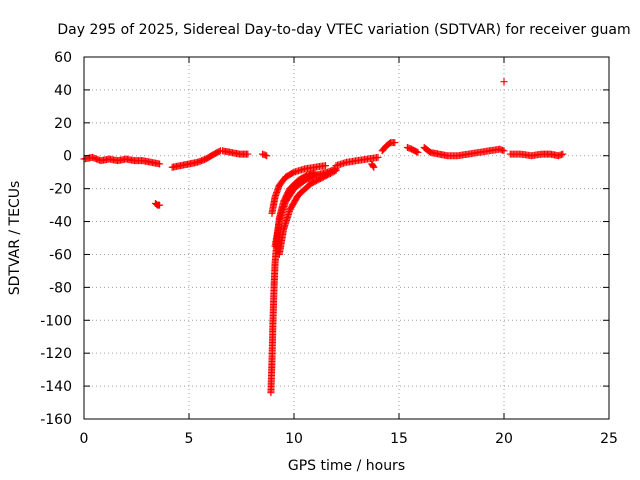 This screenshot has width=640, height=480. What do you see at coordinates (56, 420) in the screenshot?
I see `y-tick-label: -160` at bounding box center [56, 420].